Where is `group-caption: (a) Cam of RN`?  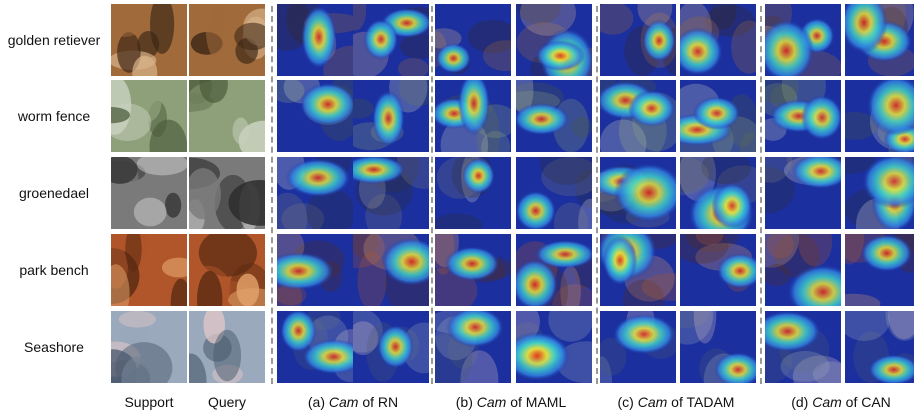 group-caption: (a) Cam of RN is located at coordinates (353, 402).